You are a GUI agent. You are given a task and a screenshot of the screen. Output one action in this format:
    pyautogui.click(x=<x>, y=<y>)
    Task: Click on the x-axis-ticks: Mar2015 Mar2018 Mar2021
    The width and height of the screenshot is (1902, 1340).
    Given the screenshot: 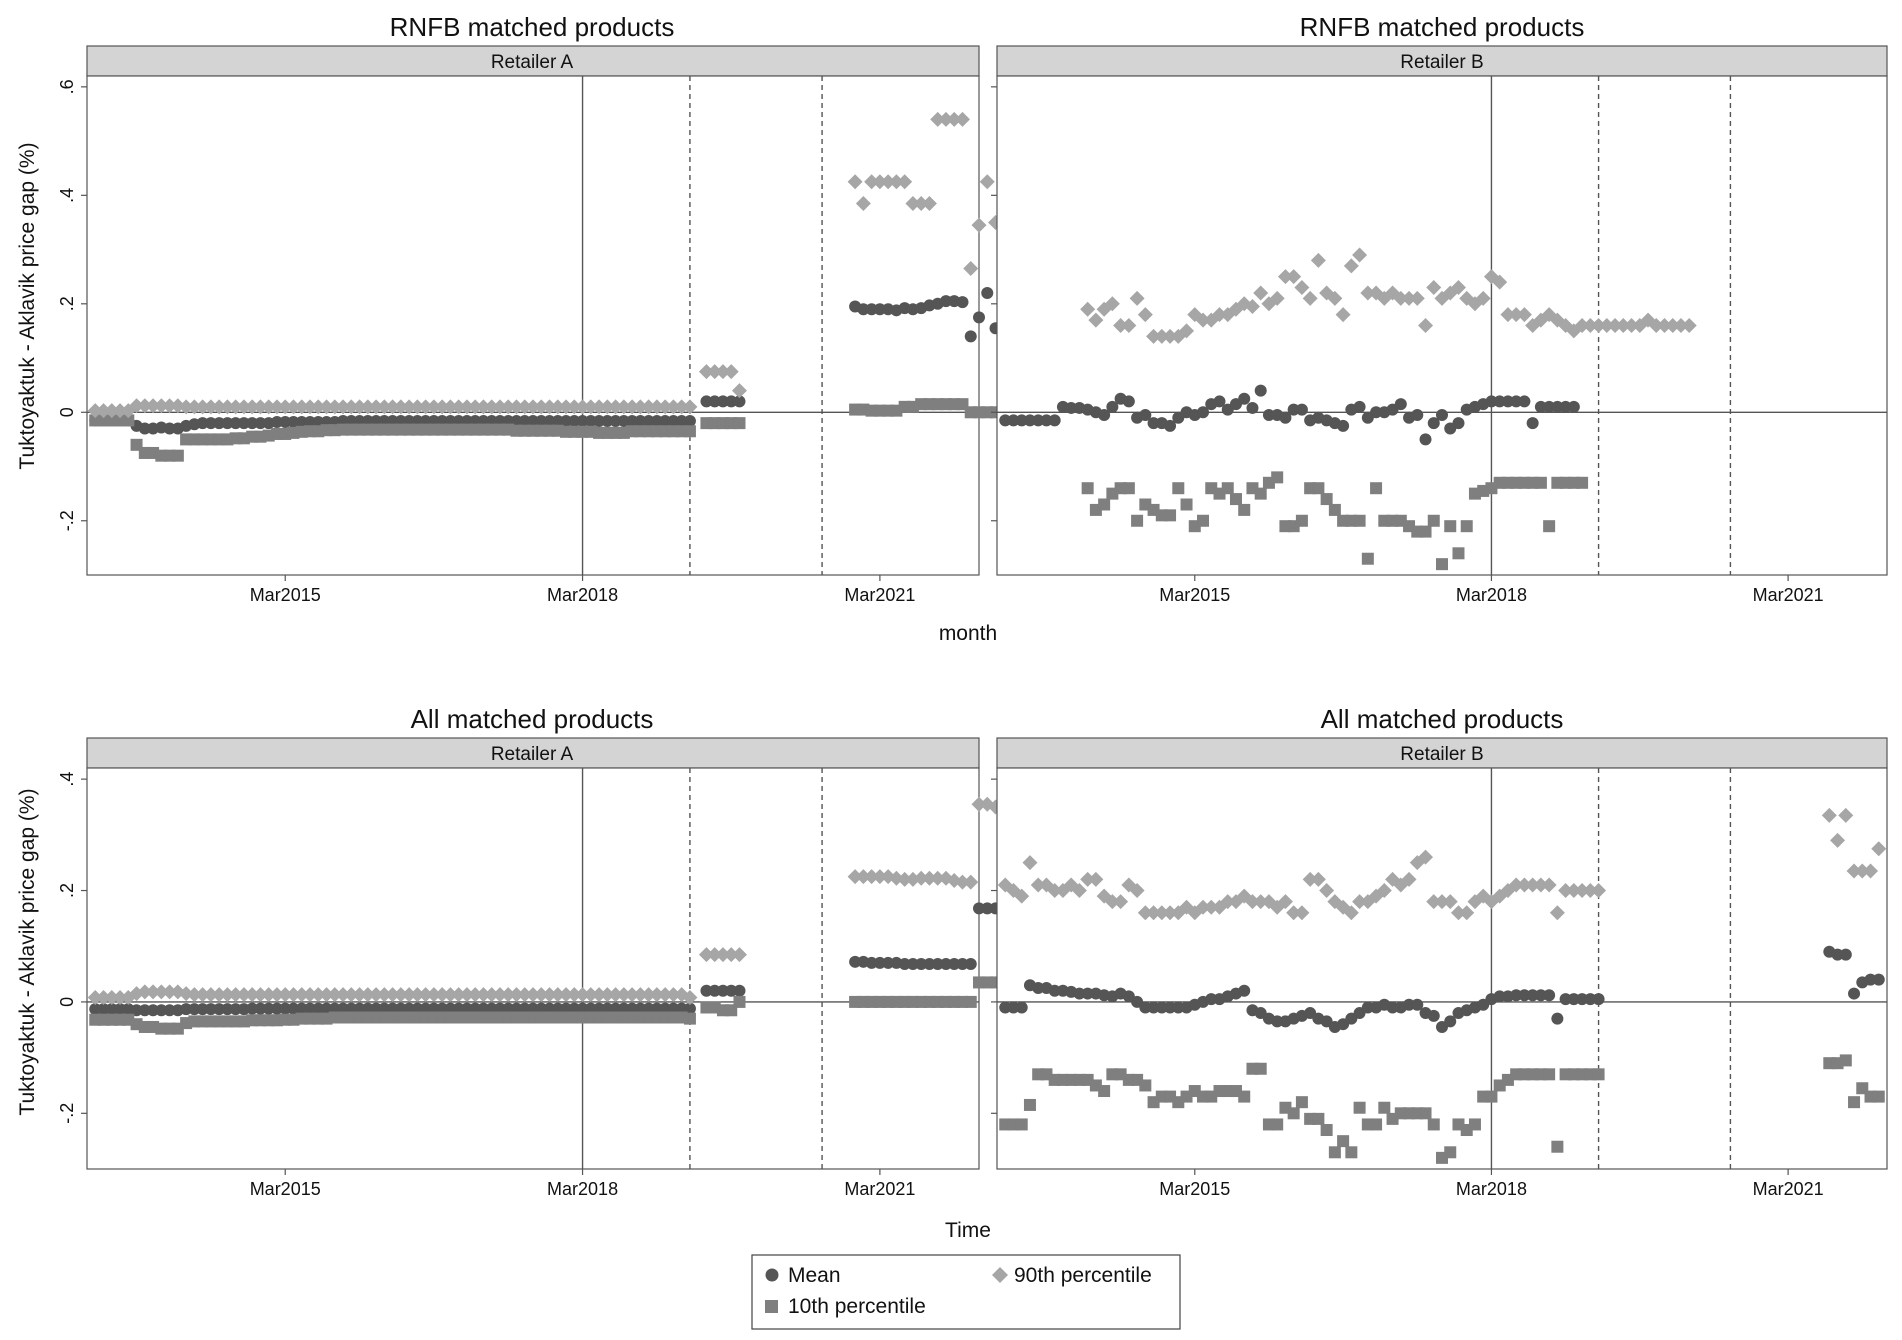 What is the action you would take?
    pyautogui.click(x=1491, y=1184)
    